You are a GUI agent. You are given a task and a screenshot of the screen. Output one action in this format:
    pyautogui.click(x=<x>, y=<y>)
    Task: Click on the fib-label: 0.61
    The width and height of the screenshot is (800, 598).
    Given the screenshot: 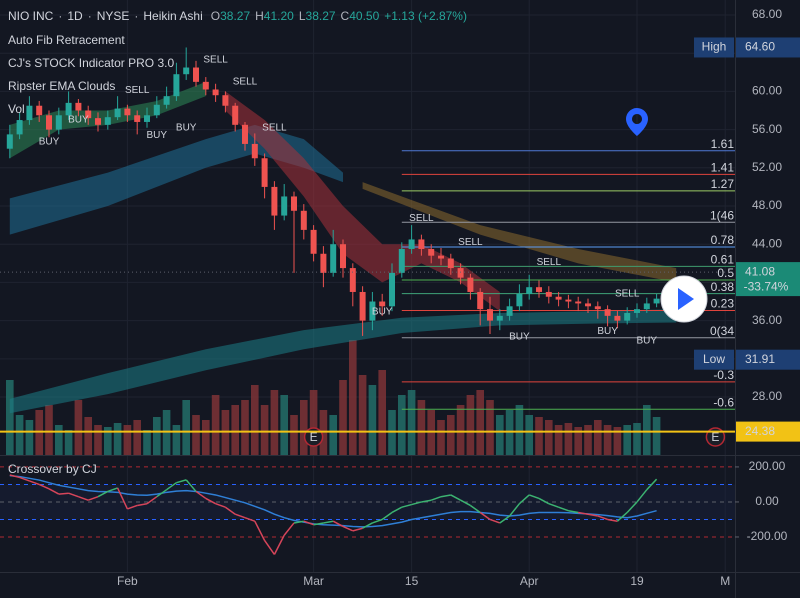 What is the action you would take?
    pyautogui.click(x=723, y=260)
    